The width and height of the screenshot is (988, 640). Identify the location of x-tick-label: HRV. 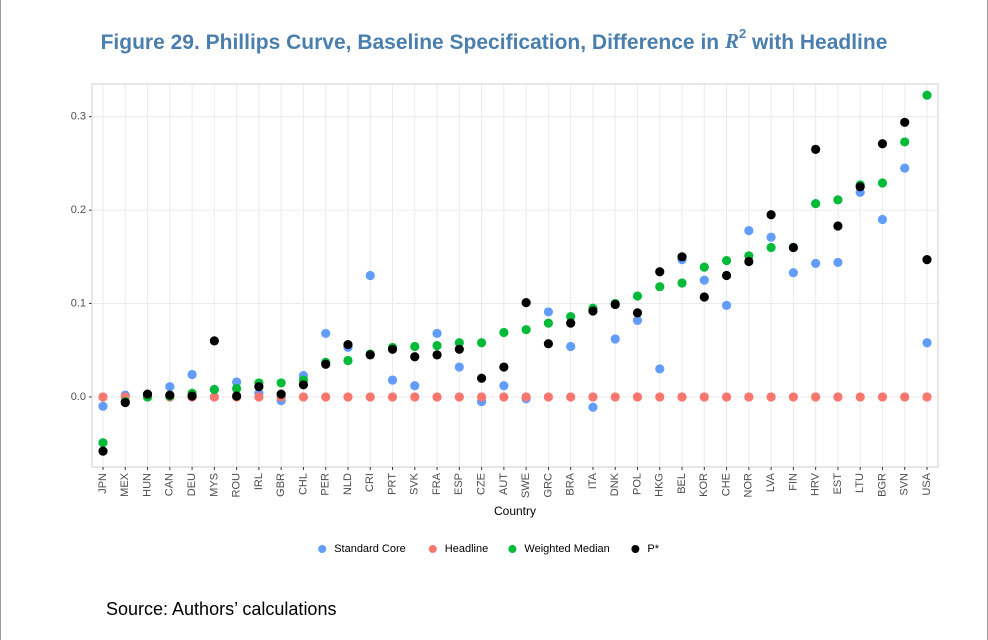
(816, 484).